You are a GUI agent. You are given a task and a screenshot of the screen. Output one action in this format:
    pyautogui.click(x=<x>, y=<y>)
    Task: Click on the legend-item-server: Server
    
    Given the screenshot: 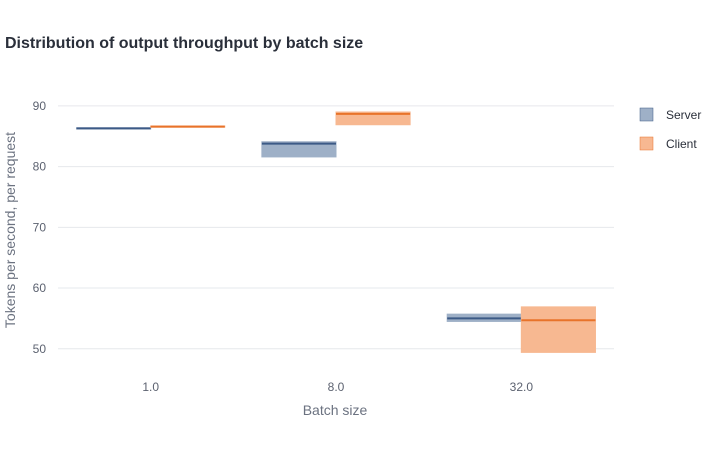 What is the action you would take?
    pyautogui.click(x=670, y=114)
    